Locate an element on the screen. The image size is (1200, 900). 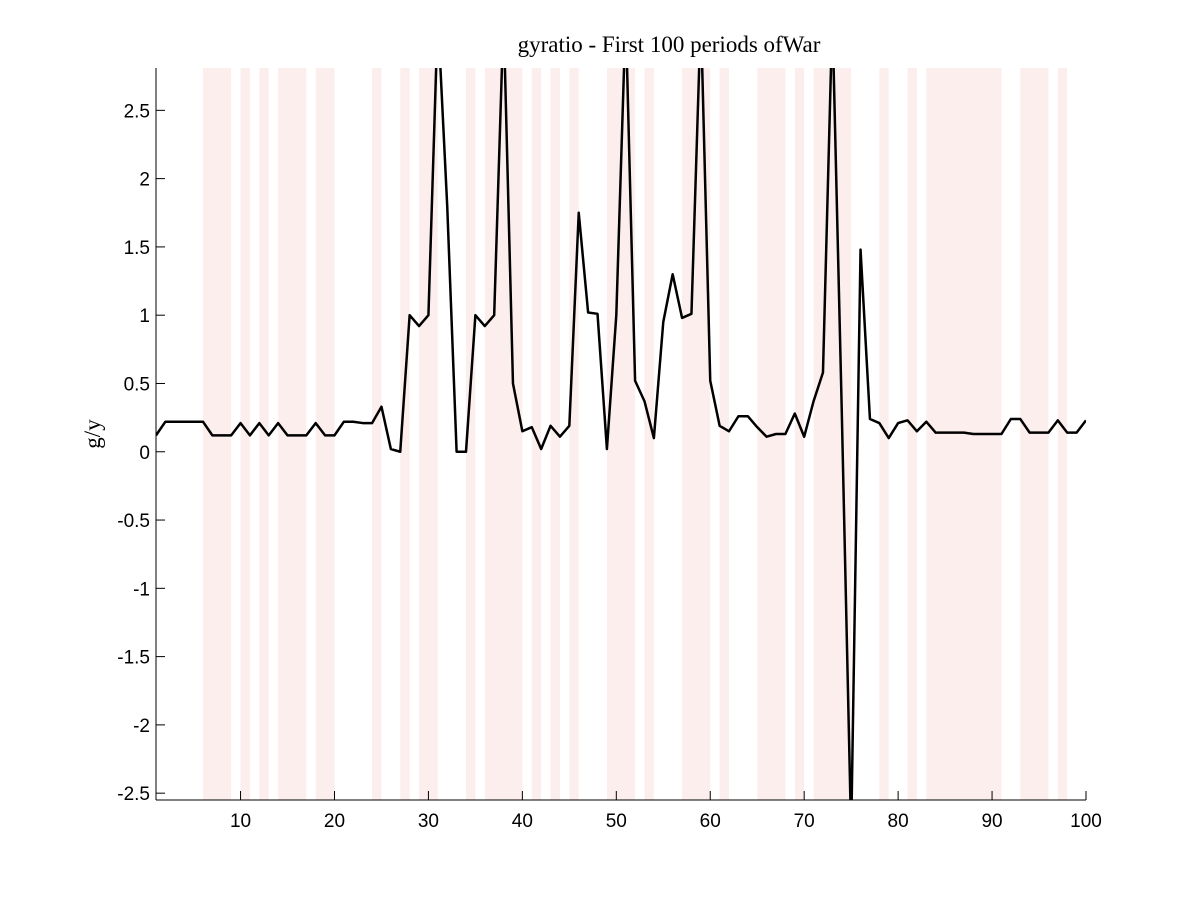
y-tick-label: -2 is located at coordinates (141, 726).